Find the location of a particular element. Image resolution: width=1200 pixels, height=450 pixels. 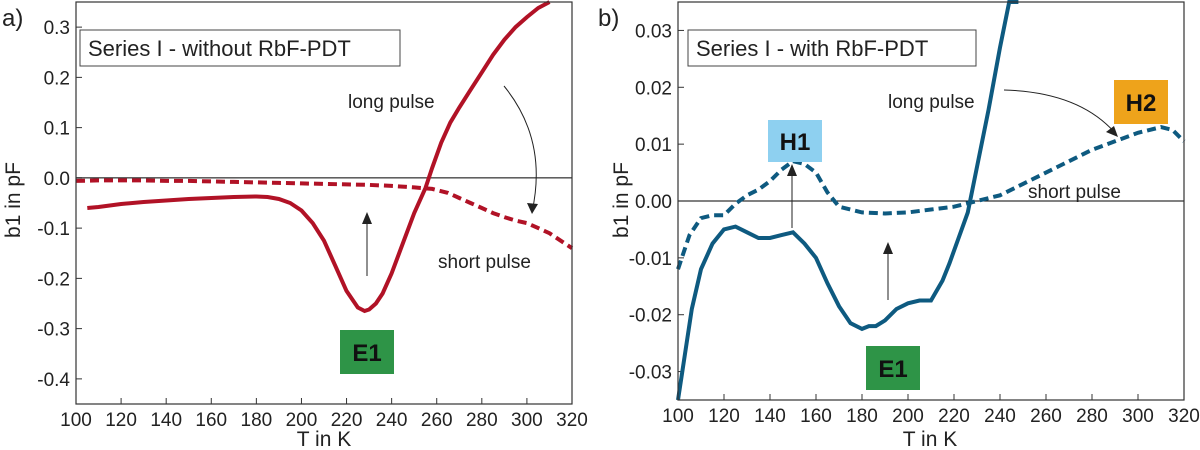

panel-a-curved-arrow is located at coordinates (520, 149).